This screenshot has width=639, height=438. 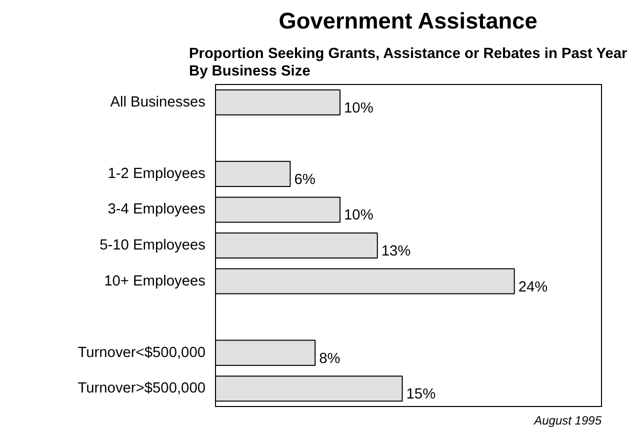 What do you see at coordinates (142, 388) in the screenshot?
I see `y-tick-label: Turnover>$500,000` at bounding box center [142, 388].